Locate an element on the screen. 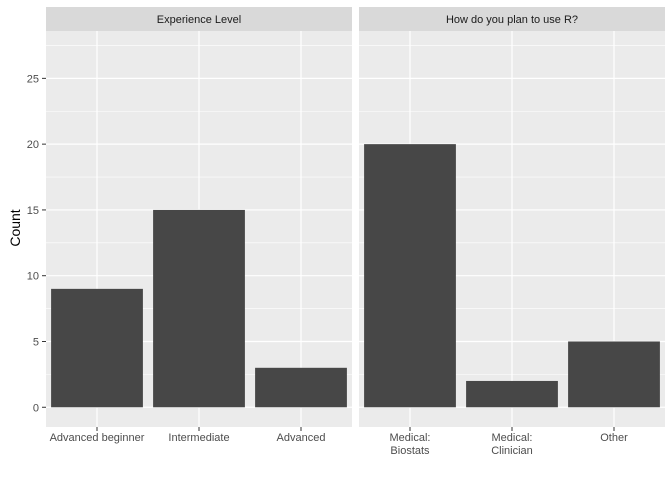 This screenshot has height=480, width=672. x-tick-label: Advanced is located at coordinates (301, 438).